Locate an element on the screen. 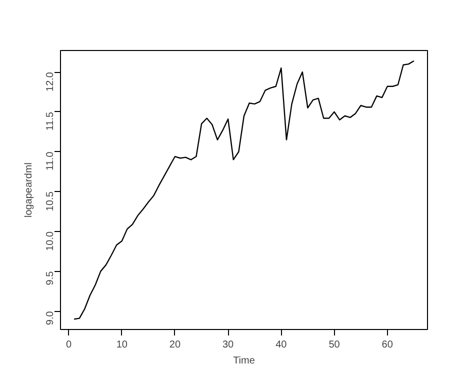 The width and height of the screenshot is (457, 384). x-axis-title: Time is located at coordinates (244, 361).